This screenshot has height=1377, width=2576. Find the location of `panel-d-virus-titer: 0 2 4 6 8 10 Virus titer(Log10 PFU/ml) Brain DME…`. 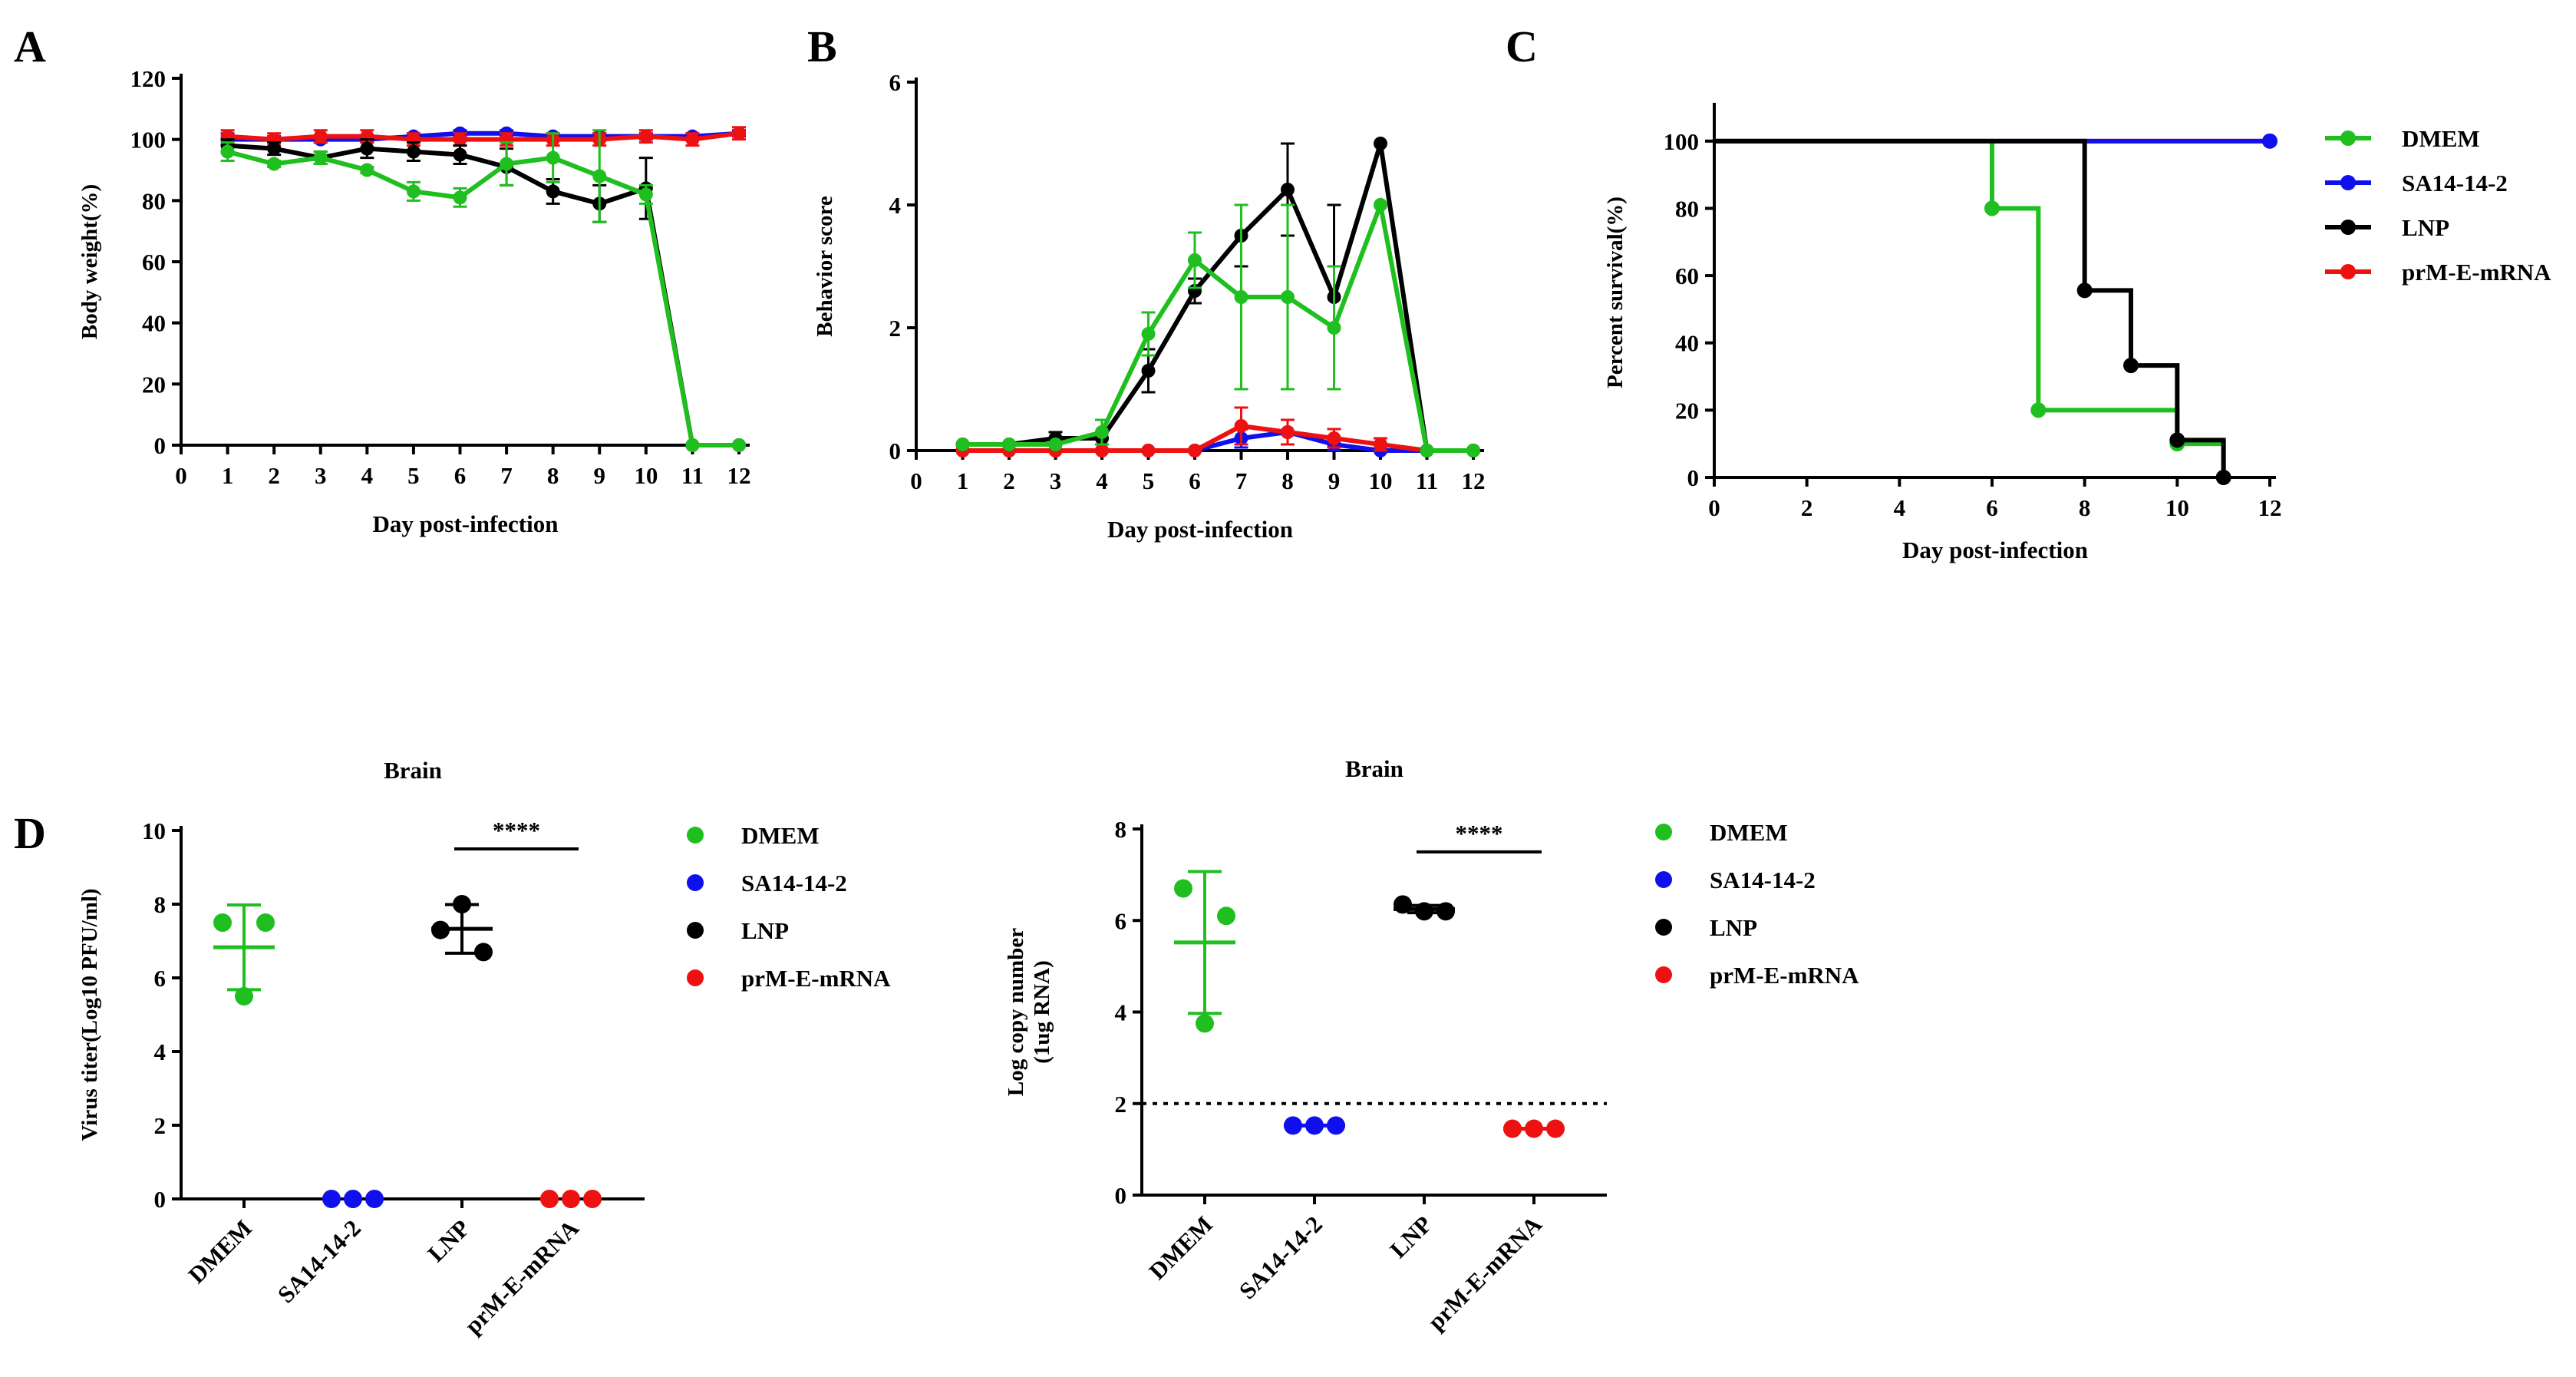

panel-d-virus-titer: 0 2 4 6 8 10 Virus titer(Log10 PFU/ml) Brain DME… is located at coordinates (484, 1048).